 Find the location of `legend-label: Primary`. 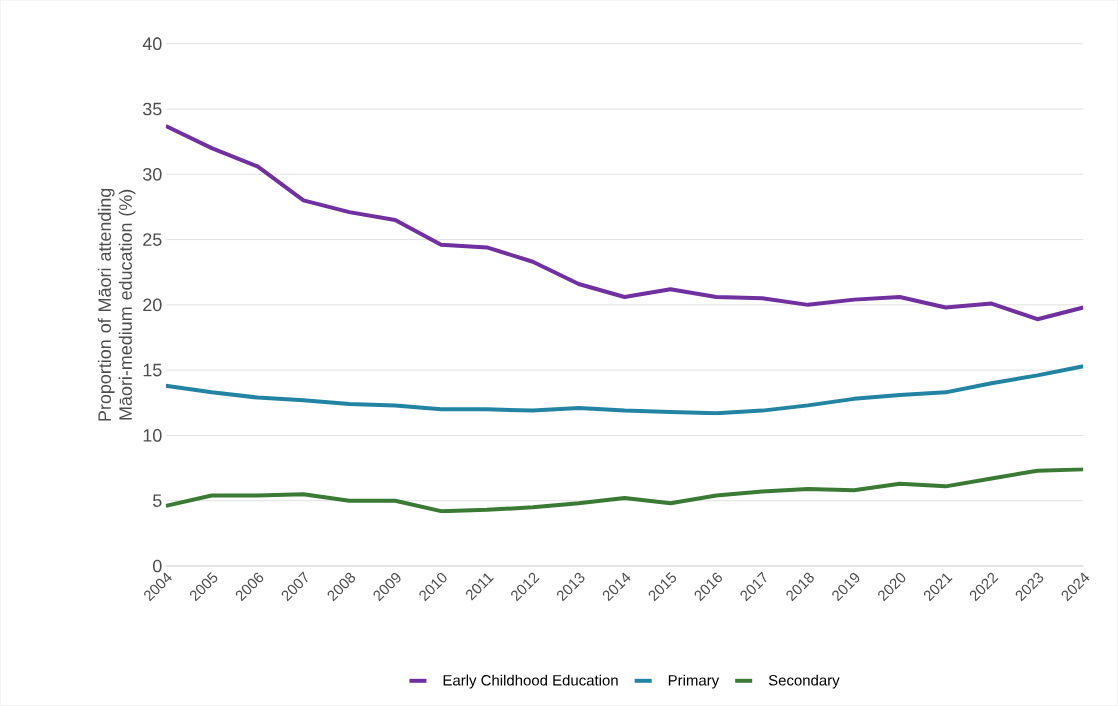

legend-label: Primary is located at coordinates (694, 681).